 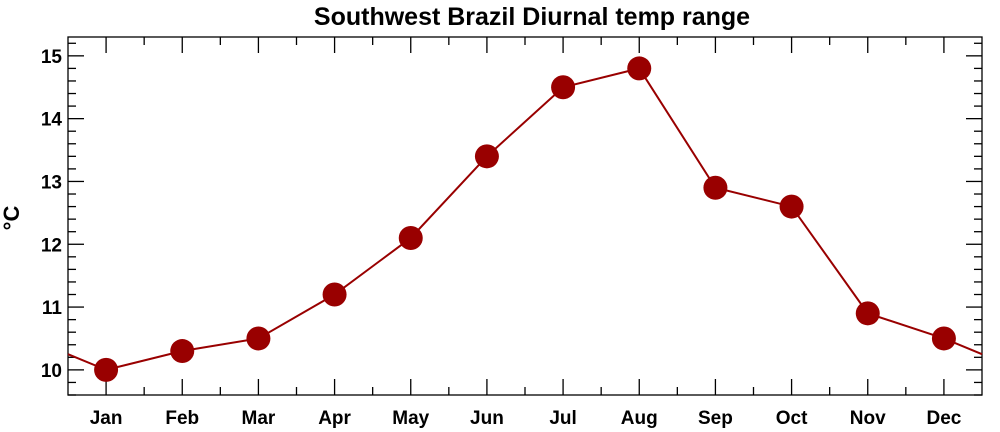 I want to click on x-tick-label: Nov, so click(x=868, y=418).